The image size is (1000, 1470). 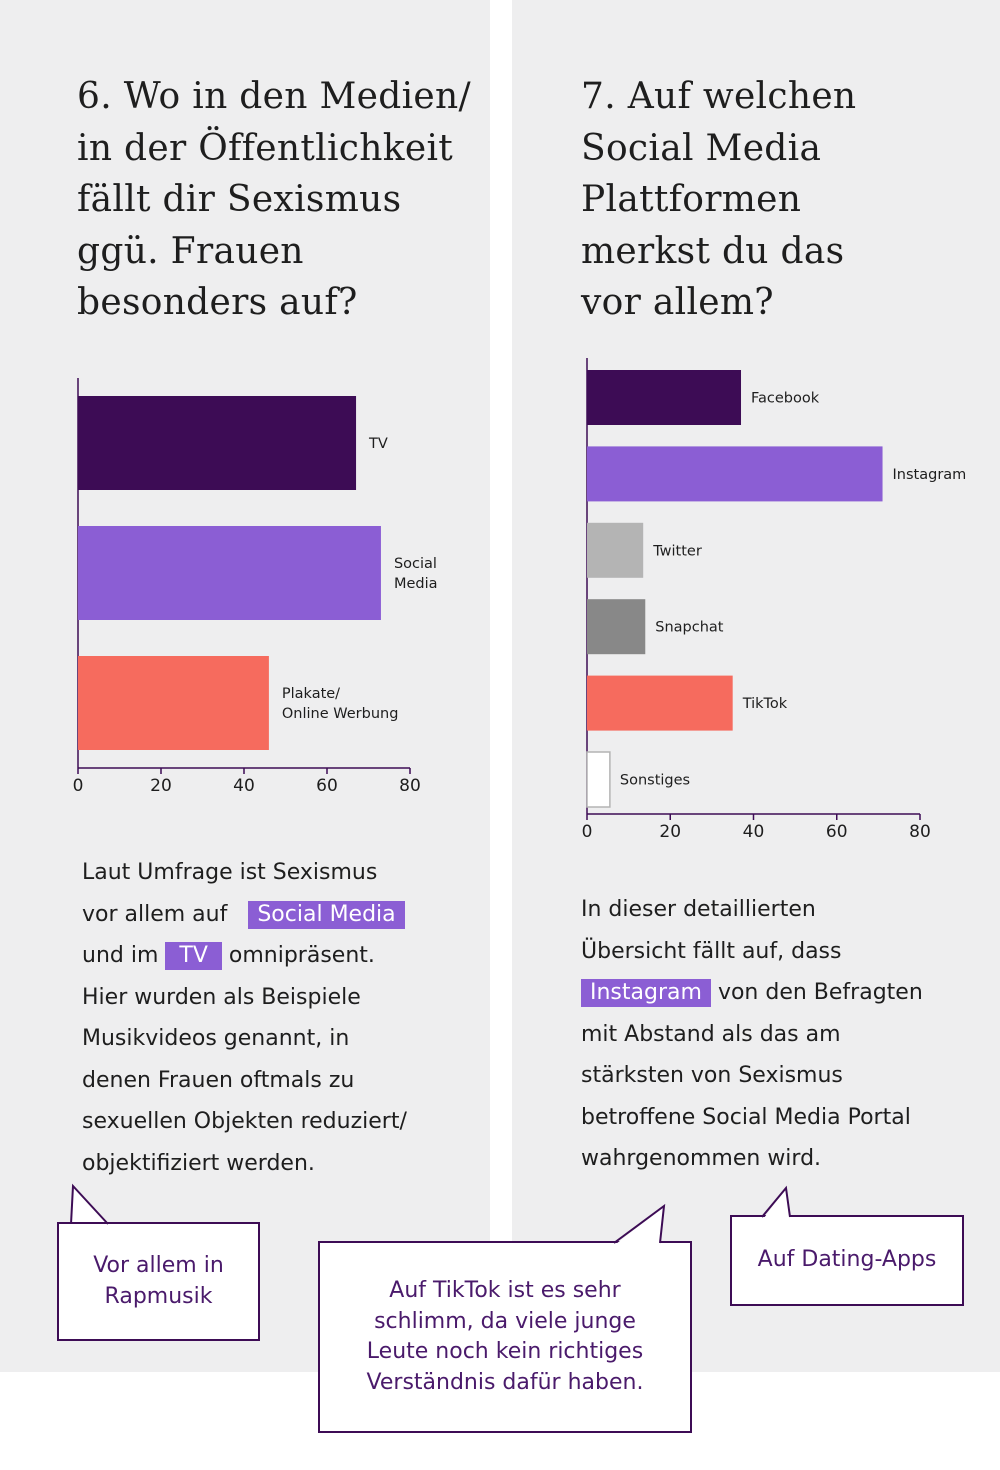 I want to click on bar-label: TV, so click(x=378, y=444).